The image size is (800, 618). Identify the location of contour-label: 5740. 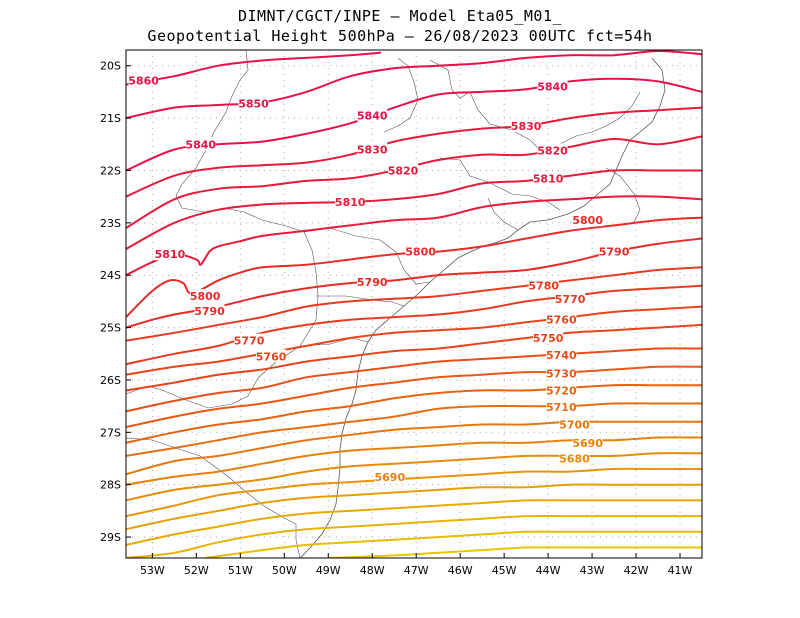
(561, 355).